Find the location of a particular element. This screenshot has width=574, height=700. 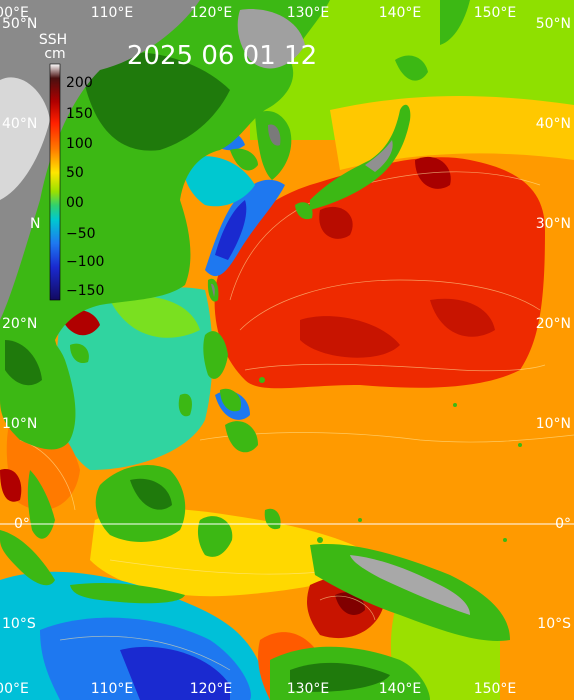

sumatra is located at coordinates (27, 558).